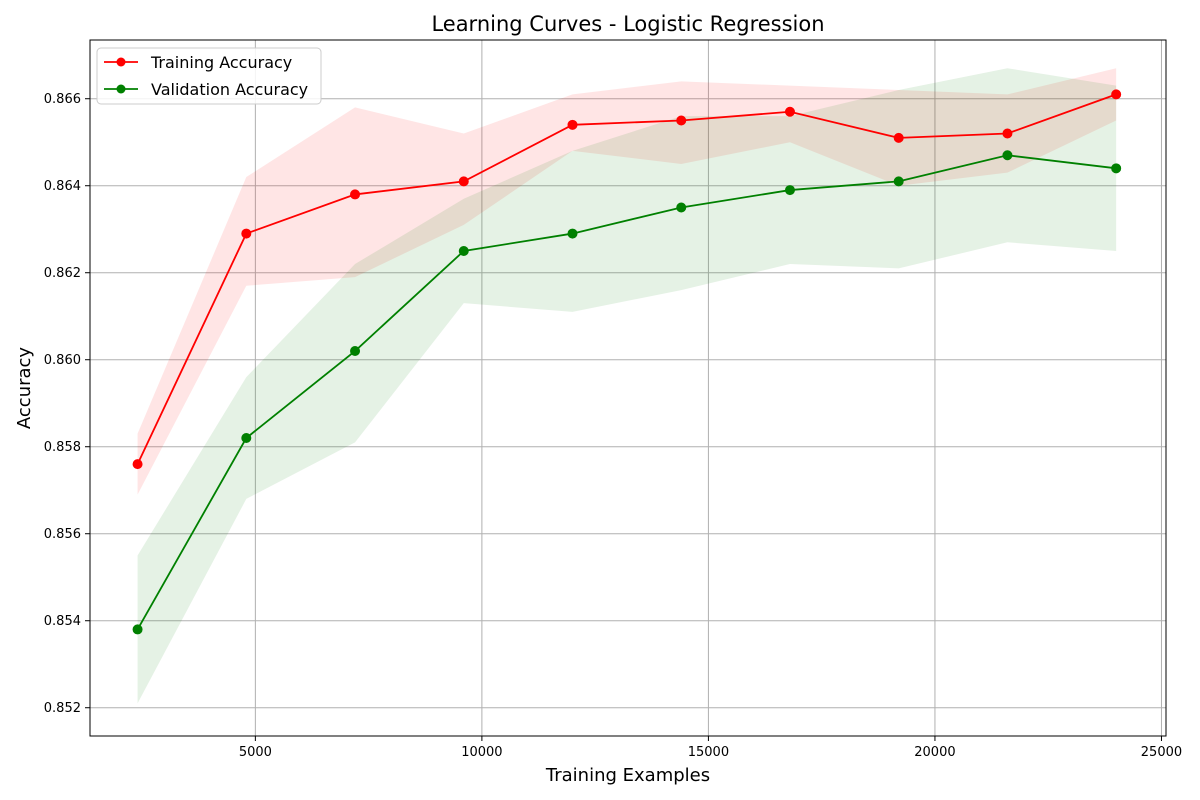 The width and height of the screenshot is (1200, 800). I want to click on x-tick-label: 25000, so click(1161, 752).